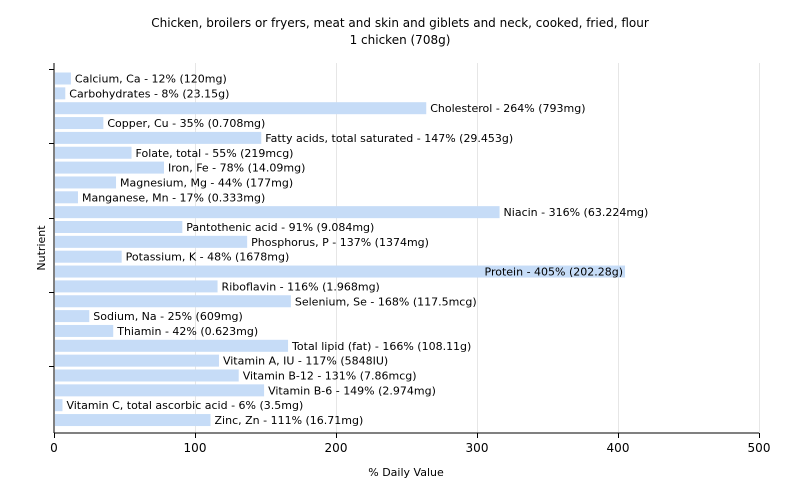 The image size is (800, 500). Describe the element at coordinates (41, 248) in the screenshot. I see `y-axis-label: Nutrient` at that location.